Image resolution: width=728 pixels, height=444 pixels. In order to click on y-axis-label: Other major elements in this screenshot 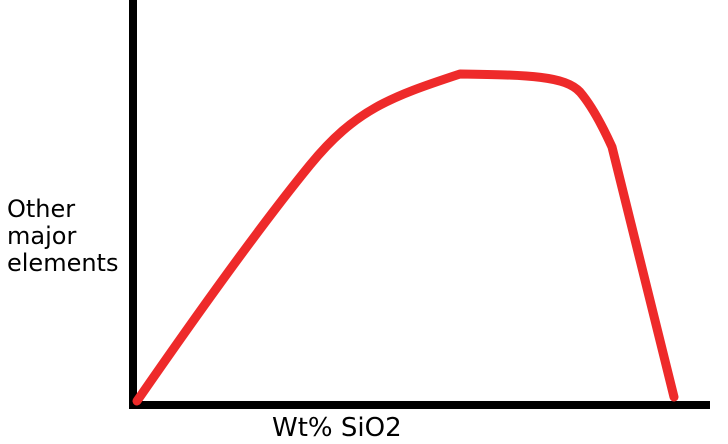, I will do `click(62, 236)`.